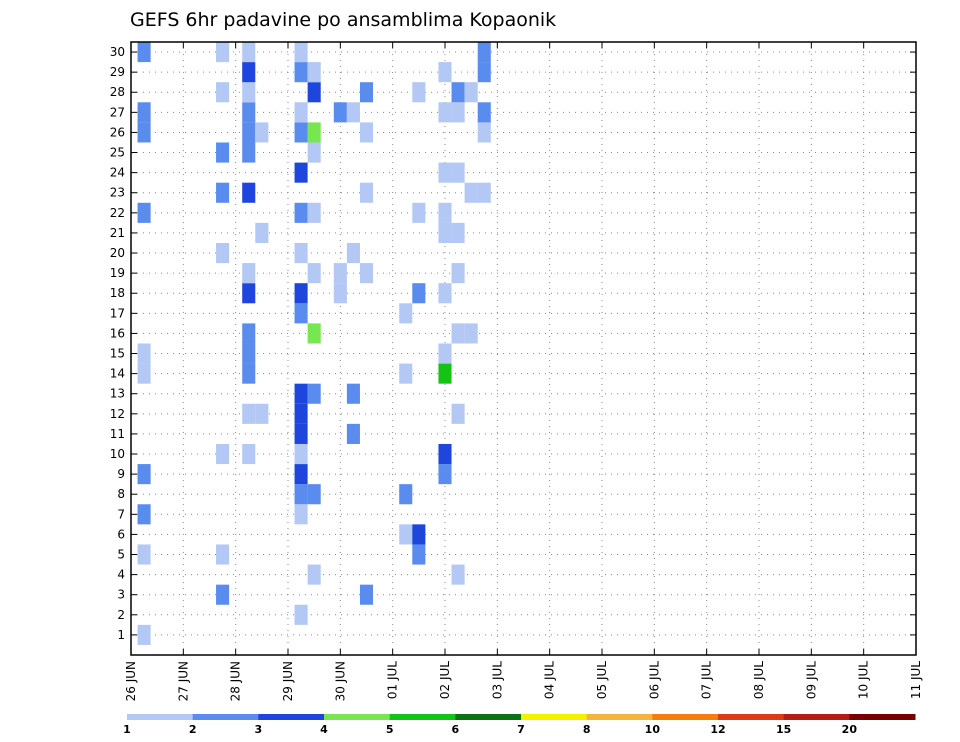  Describe the element at coordinates (117, 454) in the screenshot. I see `y-tick-label: 10` at that location.